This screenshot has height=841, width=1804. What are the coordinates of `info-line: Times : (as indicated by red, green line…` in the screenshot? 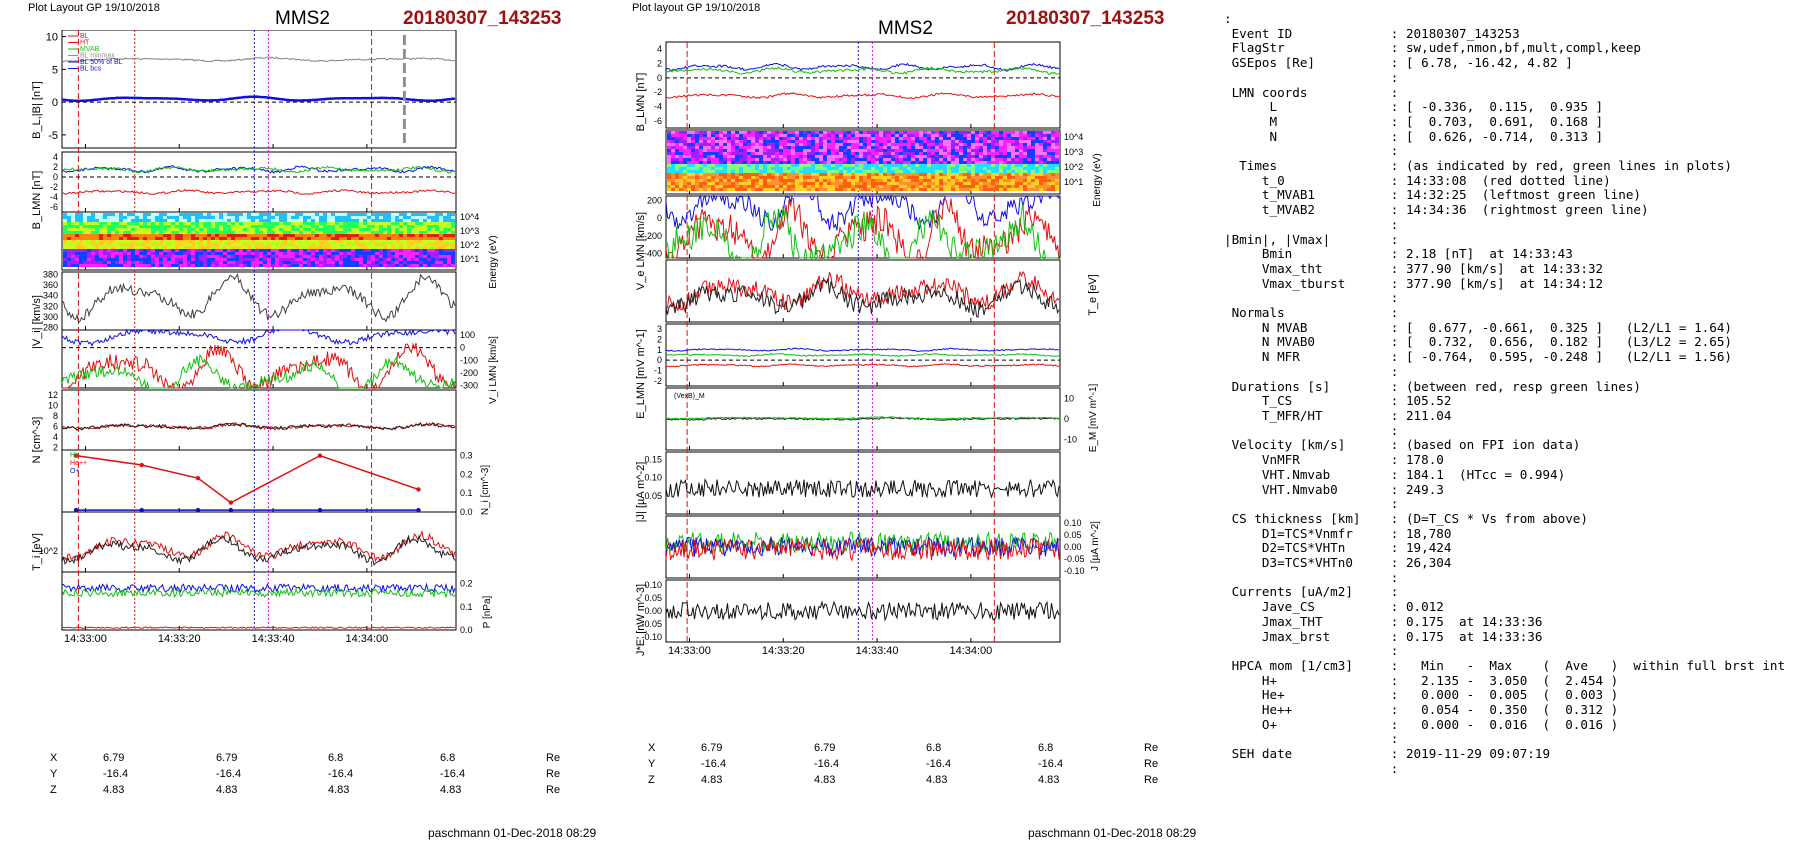 It's located at (1478, 166).